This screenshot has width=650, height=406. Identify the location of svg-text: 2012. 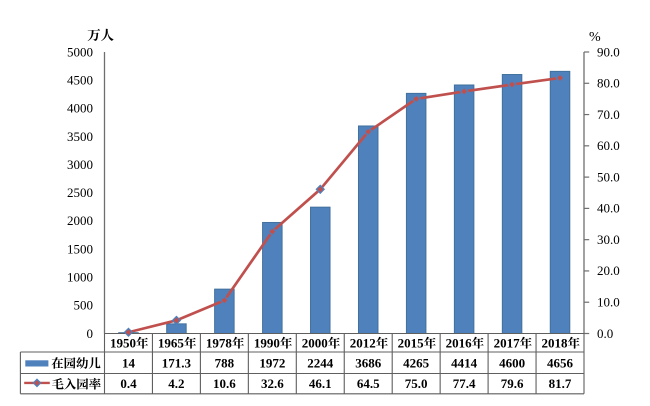
(363, 342).